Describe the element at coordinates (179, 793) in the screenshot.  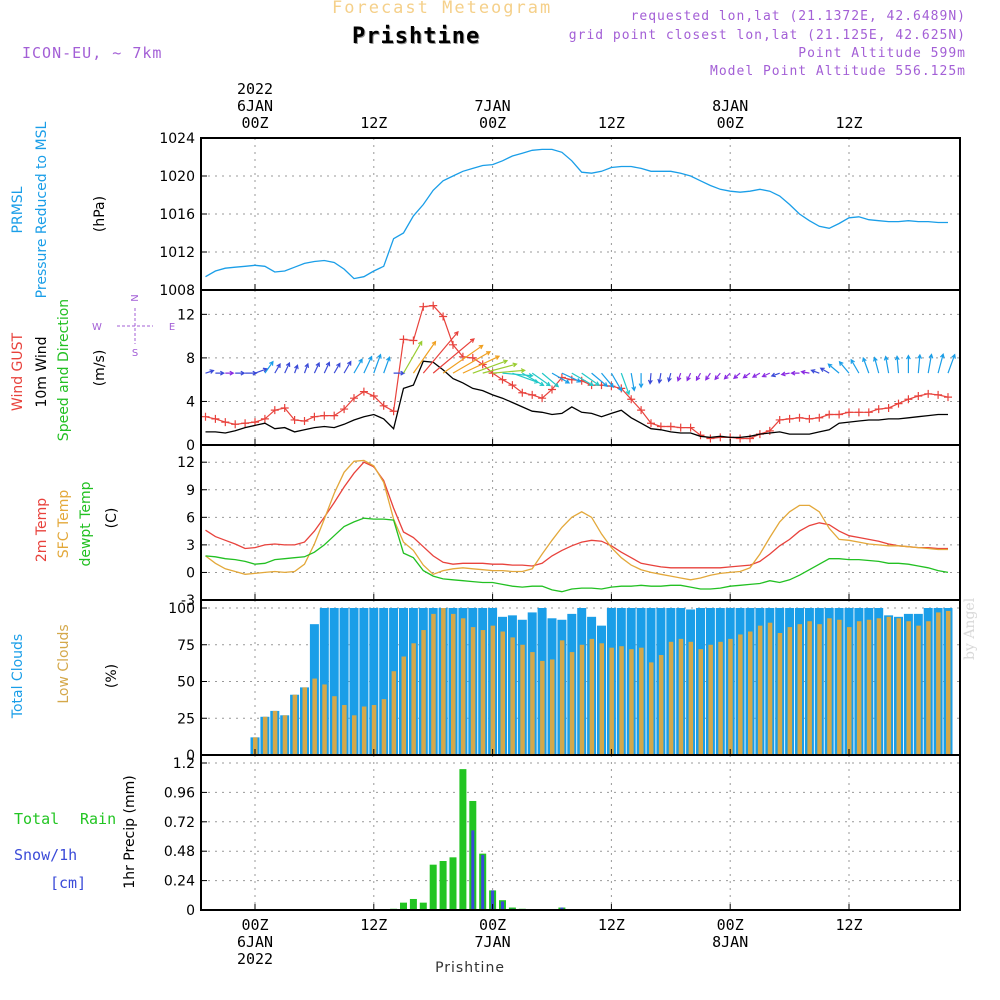
I see `ytick-label-precip: 0.96` at that location.